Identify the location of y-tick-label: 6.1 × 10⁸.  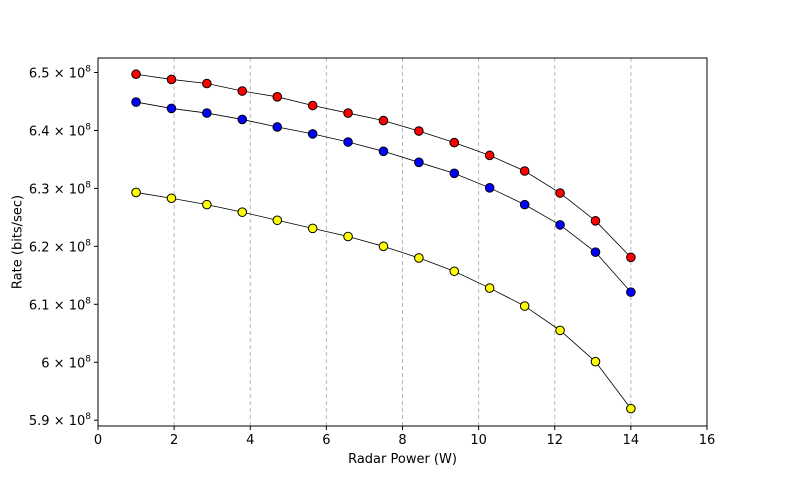
(60, 304).